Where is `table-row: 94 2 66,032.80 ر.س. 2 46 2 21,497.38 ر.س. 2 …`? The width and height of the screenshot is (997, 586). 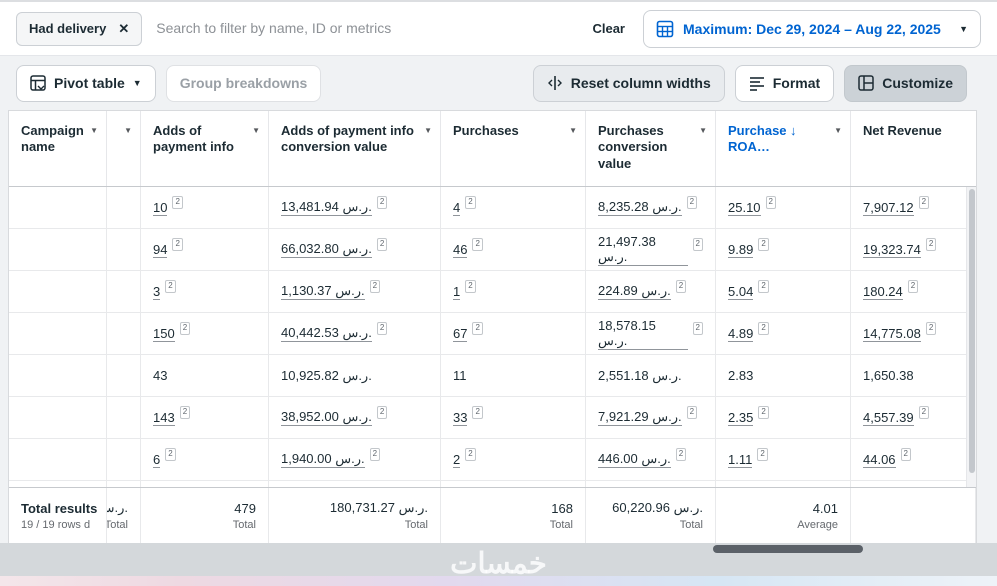 table-row: 94 2 66,032.80 ر.س. 2 46 2 21,497.38 ر.س. 2 … is located at coordinates (492, 250).